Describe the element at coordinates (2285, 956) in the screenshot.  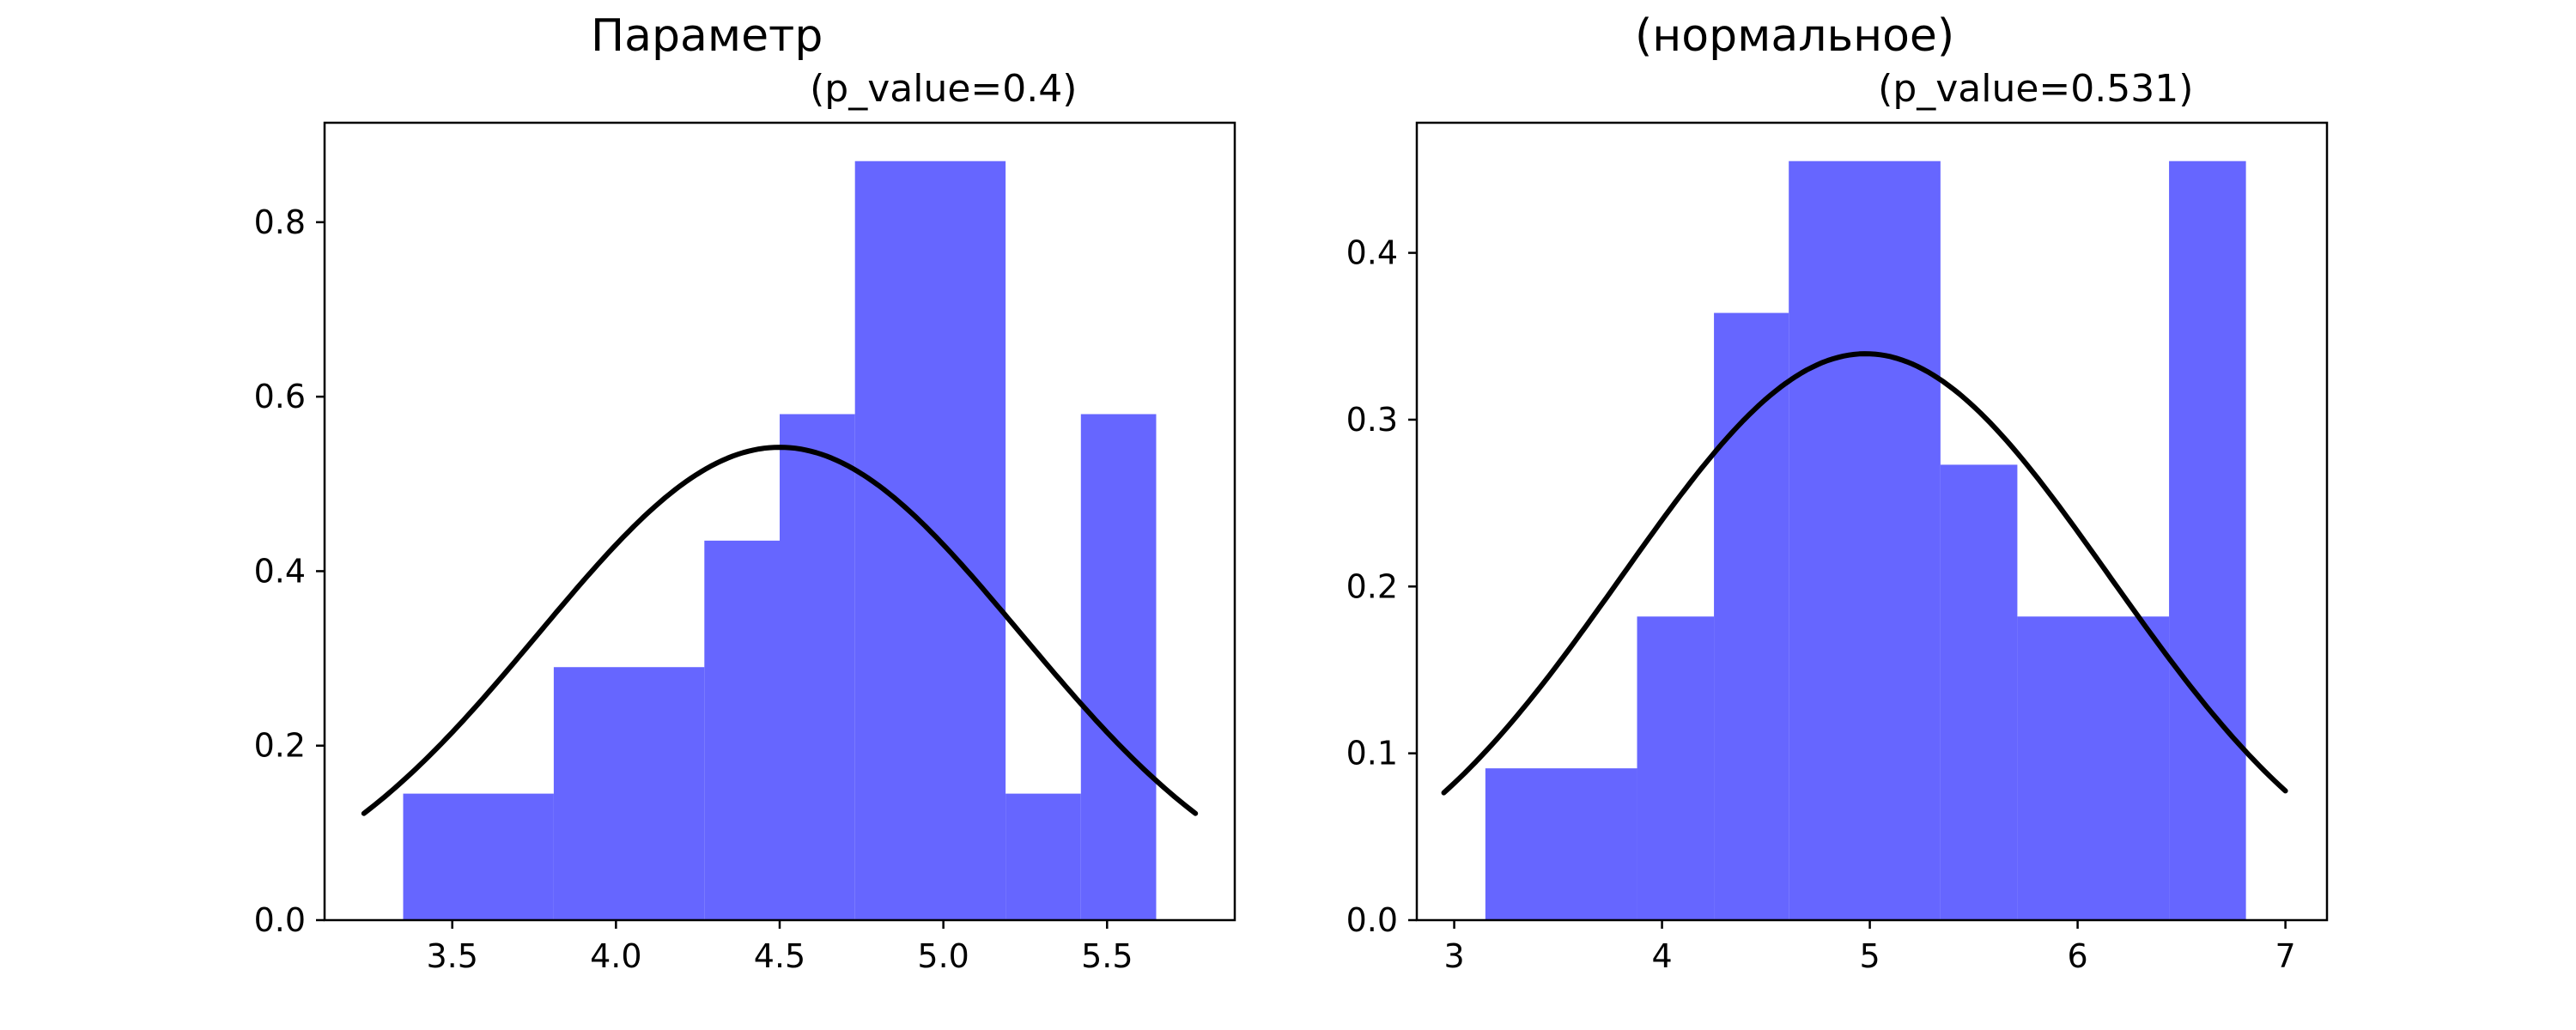
I see `x-tick-label: 7` at that location.